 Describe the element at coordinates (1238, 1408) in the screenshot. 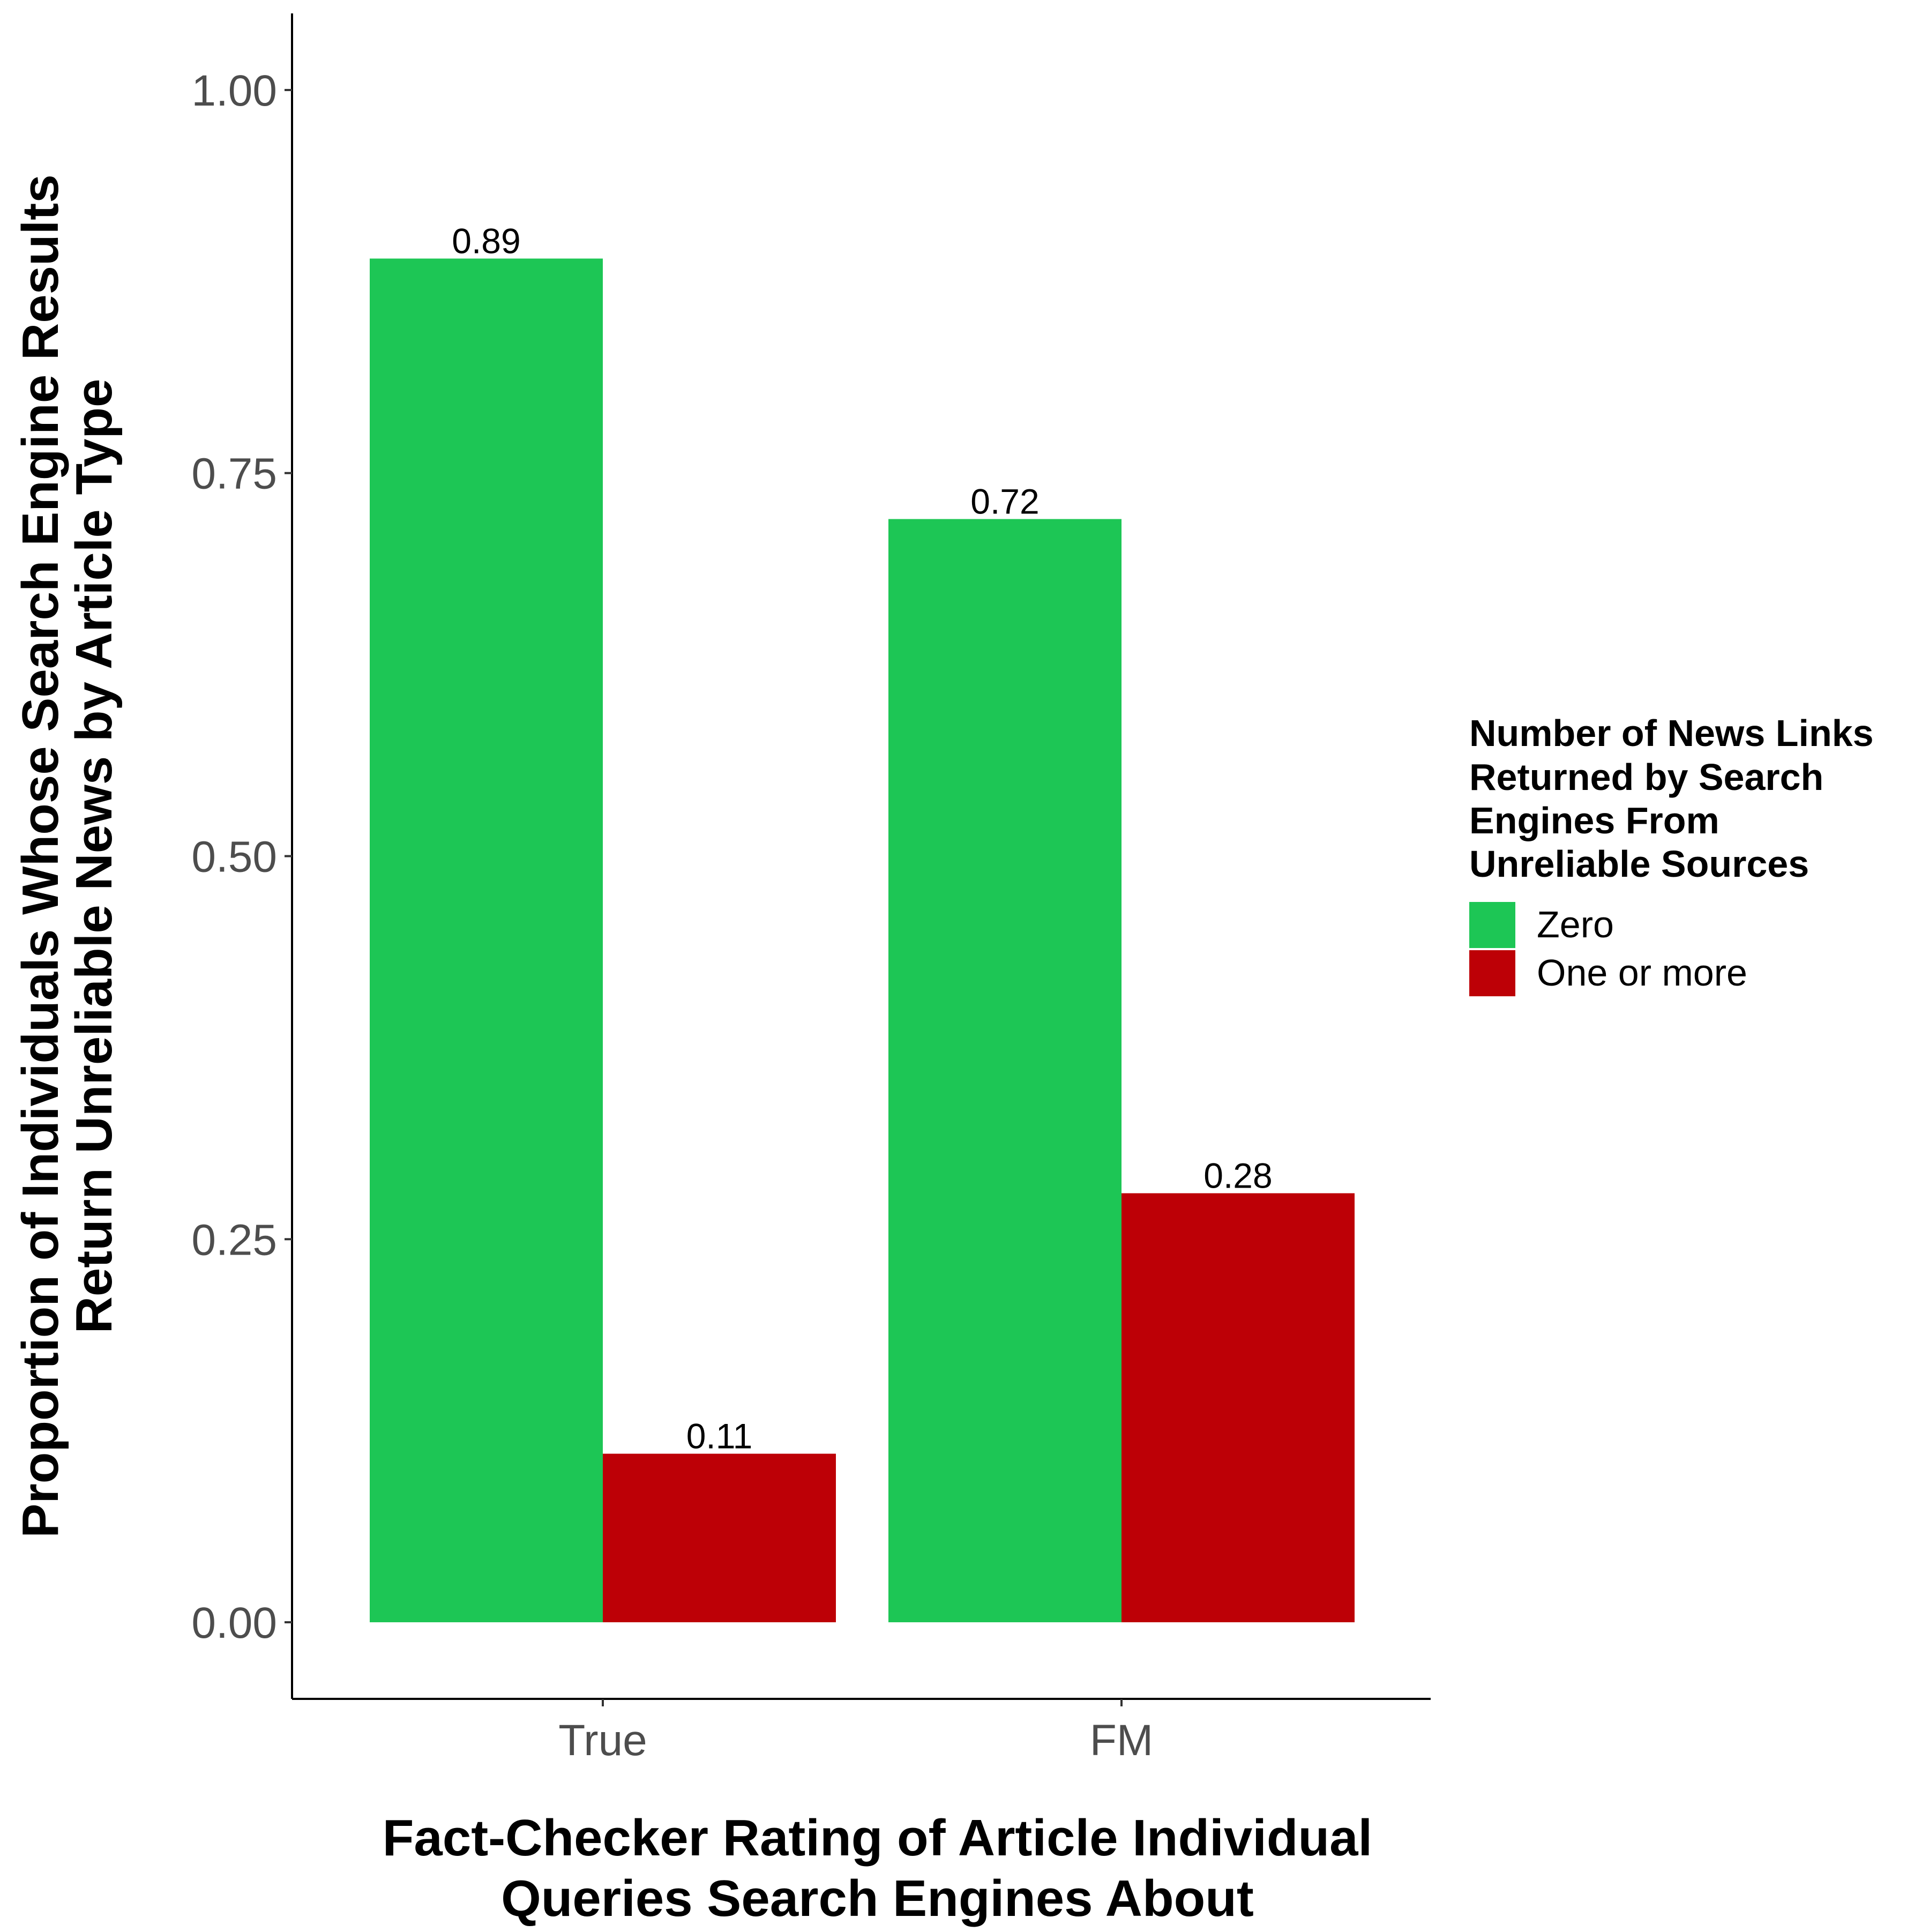

I see `bar-one-or-more-fm` at that location.